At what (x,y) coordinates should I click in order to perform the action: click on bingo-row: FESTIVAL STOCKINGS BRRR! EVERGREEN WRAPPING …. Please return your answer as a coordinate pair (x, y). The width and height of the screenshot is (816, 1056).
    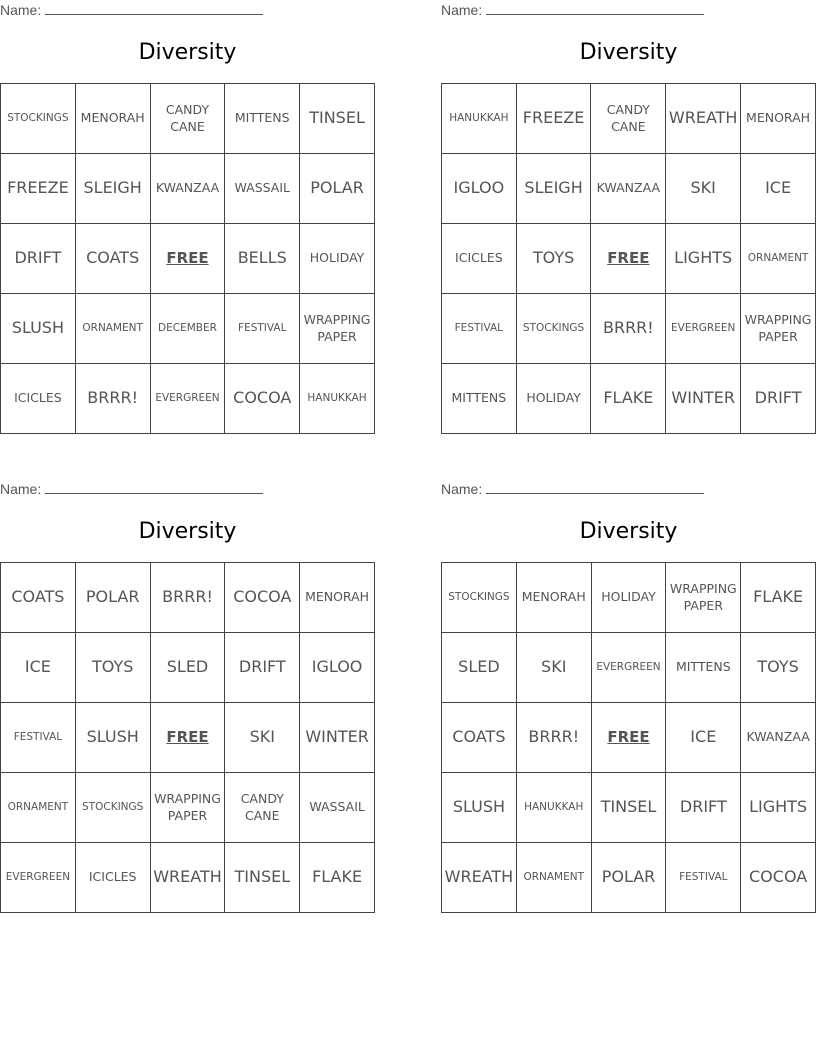
    Looking at the image, I should click on (628, 328).